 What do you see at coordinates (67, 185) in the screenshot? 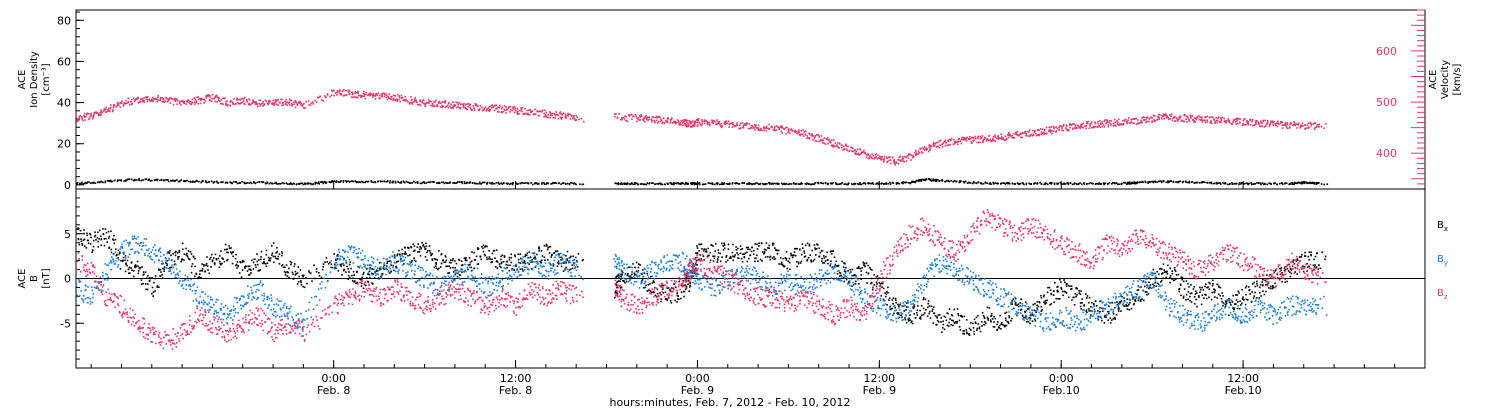
I see `density-tick-label: 0` at bounding box center [67, 185].